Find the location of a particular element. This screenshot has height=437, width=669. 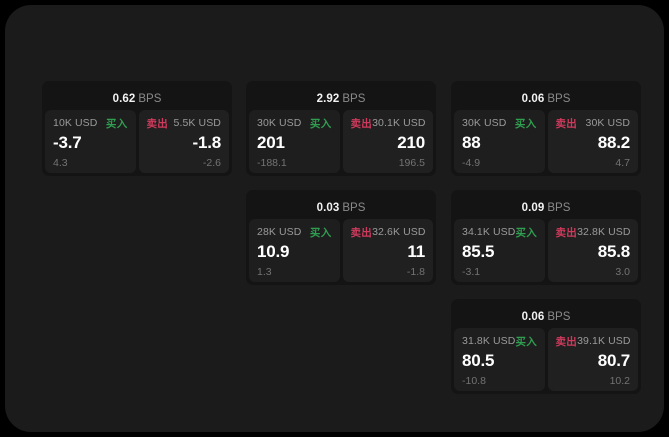

buy-size-label: 28K USD is located at coordinates (279, 232).